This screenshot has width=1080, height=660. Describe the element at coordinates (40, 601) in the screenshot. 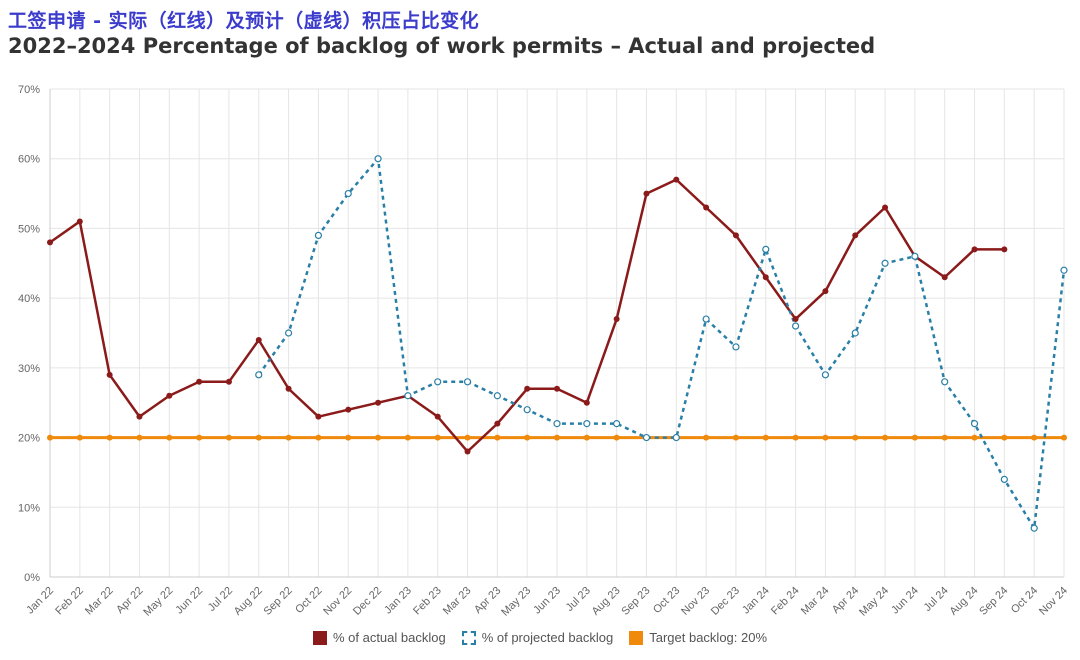

I see `x-tick-label: Jan 22` at that location.